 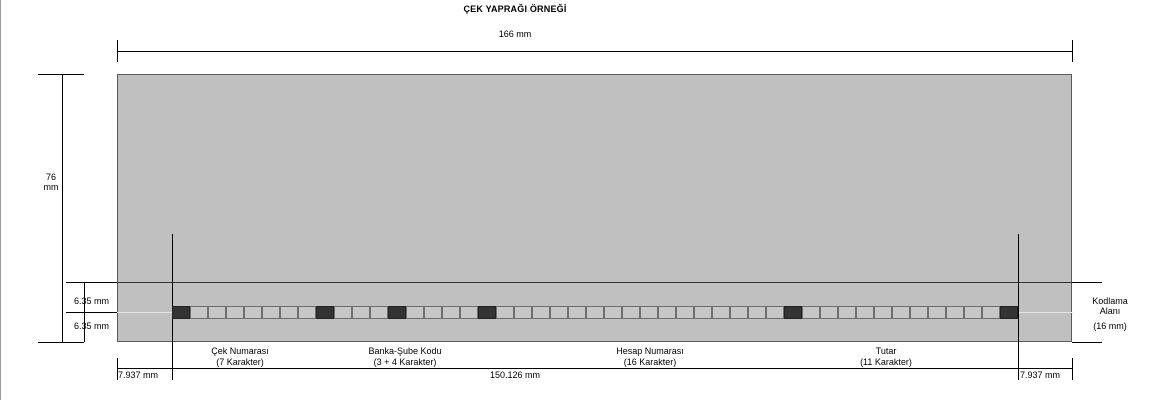 I want to click on coding-area-label-2: Alanı, so click(x=1110, y=311).